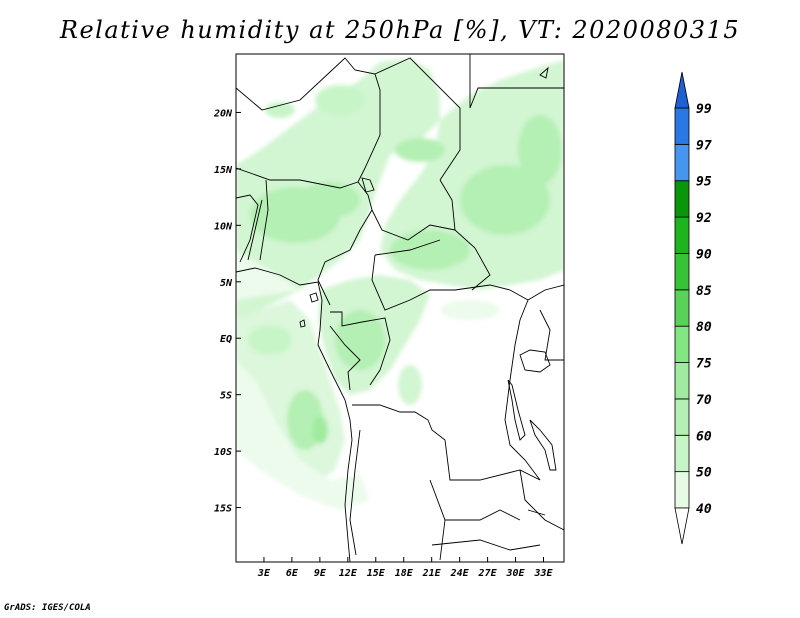  I want to click on colorbar-label: 85, so click(704, 291).